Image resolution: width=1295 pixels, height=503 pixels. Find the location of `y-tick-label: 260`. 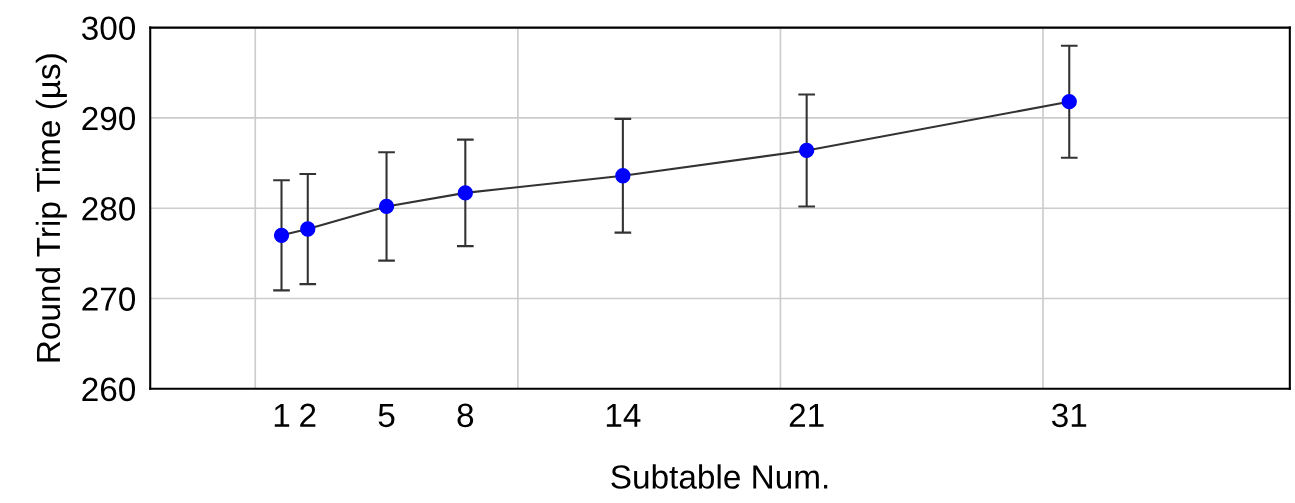

y-tick-label: 260 is located at coordinates (109, 389).